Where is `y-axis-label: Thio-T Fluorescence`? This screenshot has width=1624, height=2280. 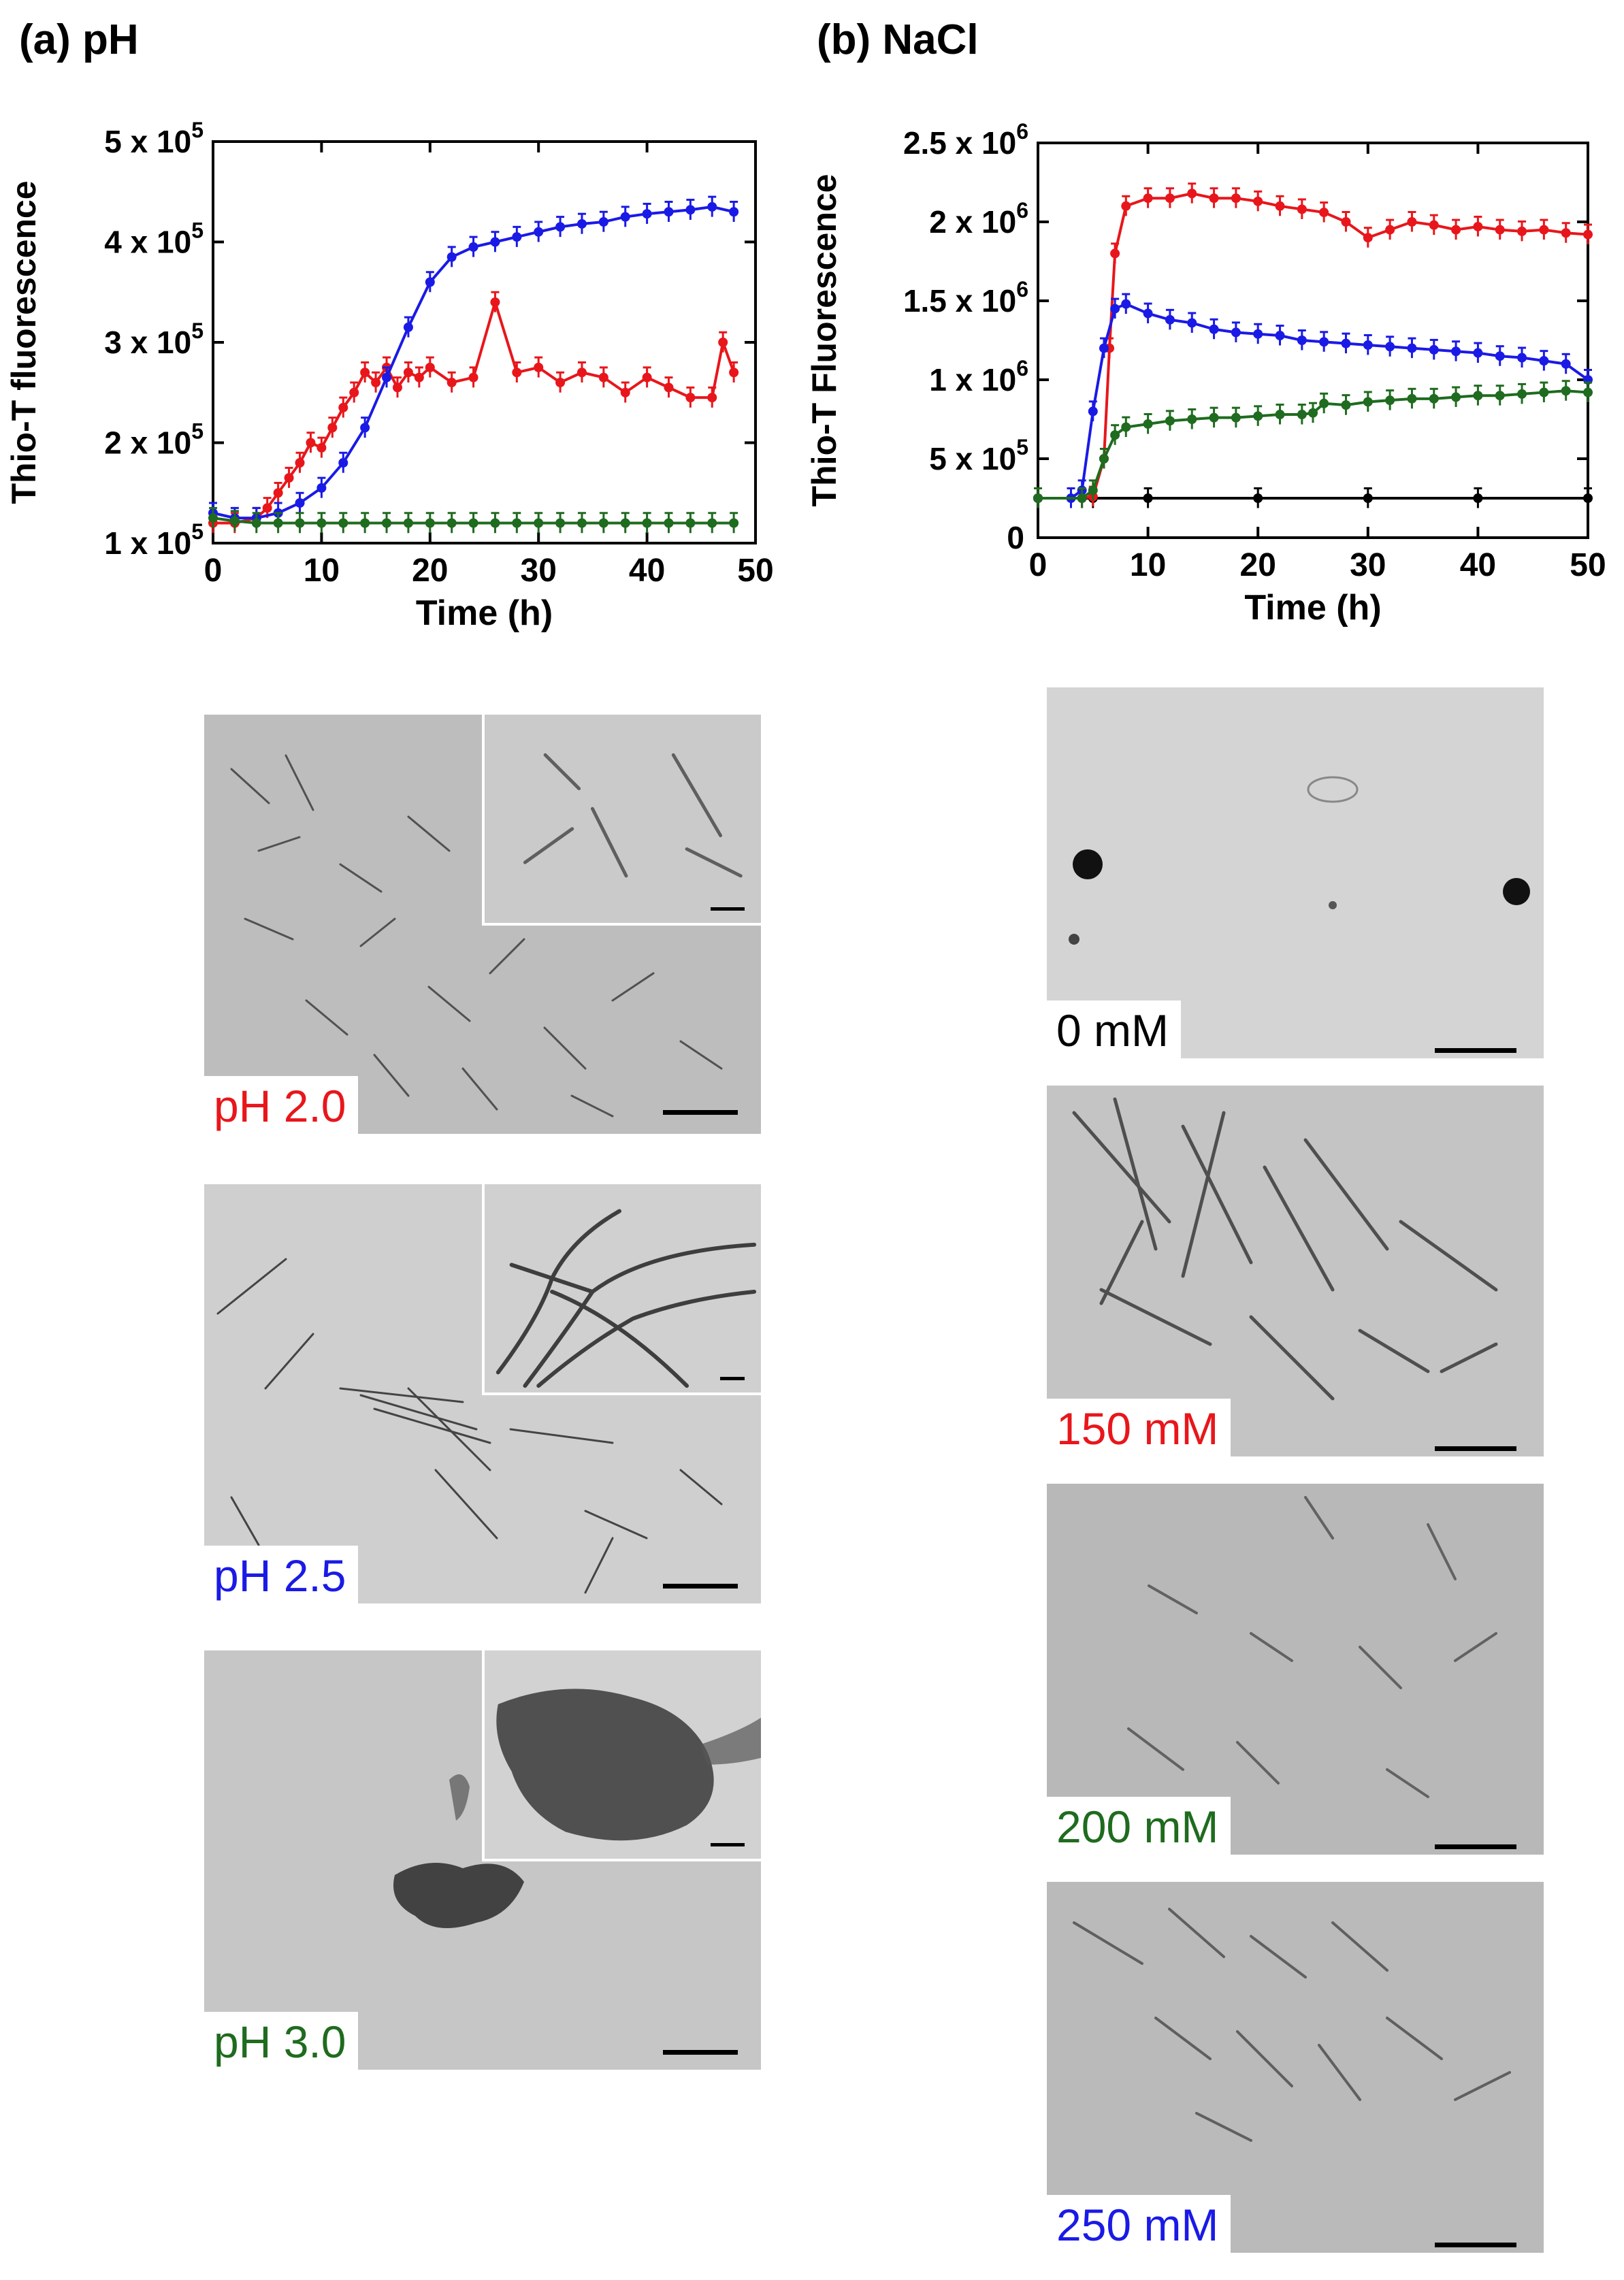
y-axis-label: Thio-T Fluorescence is located at coordinates (824, 340).